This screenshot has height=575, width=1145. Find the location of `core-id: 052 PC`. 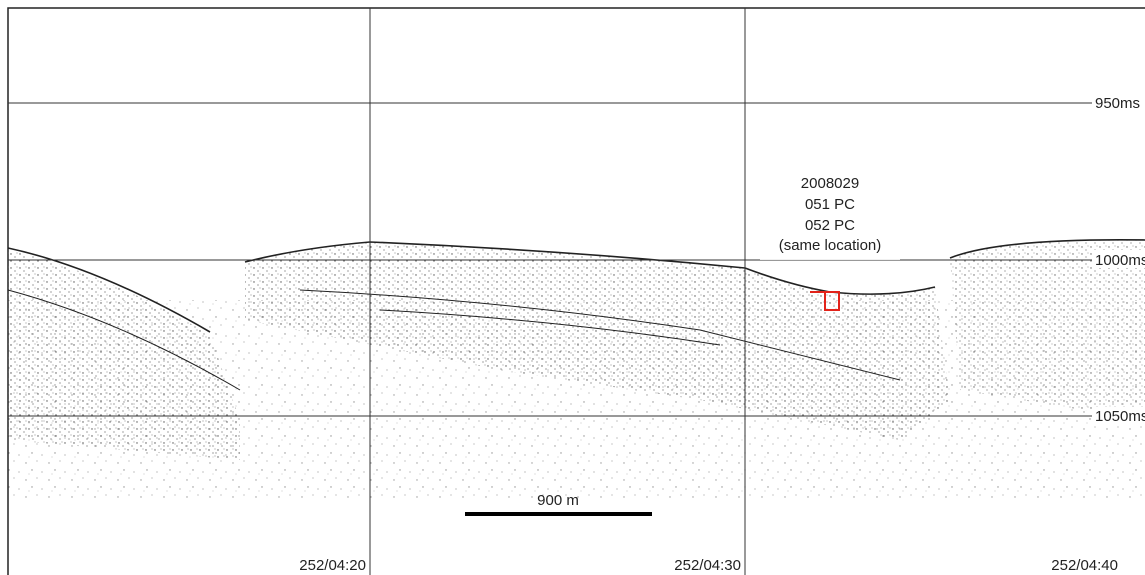

core-id: 052 PC is located at coordinates (830, 225).